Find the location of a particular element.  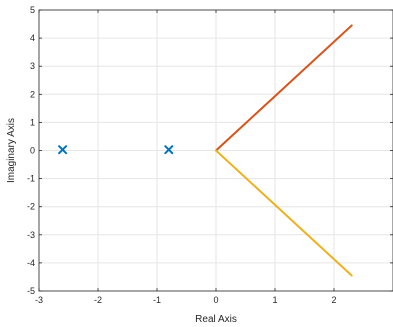

y-tick-label: 1 is located at coordinates (32, 122).